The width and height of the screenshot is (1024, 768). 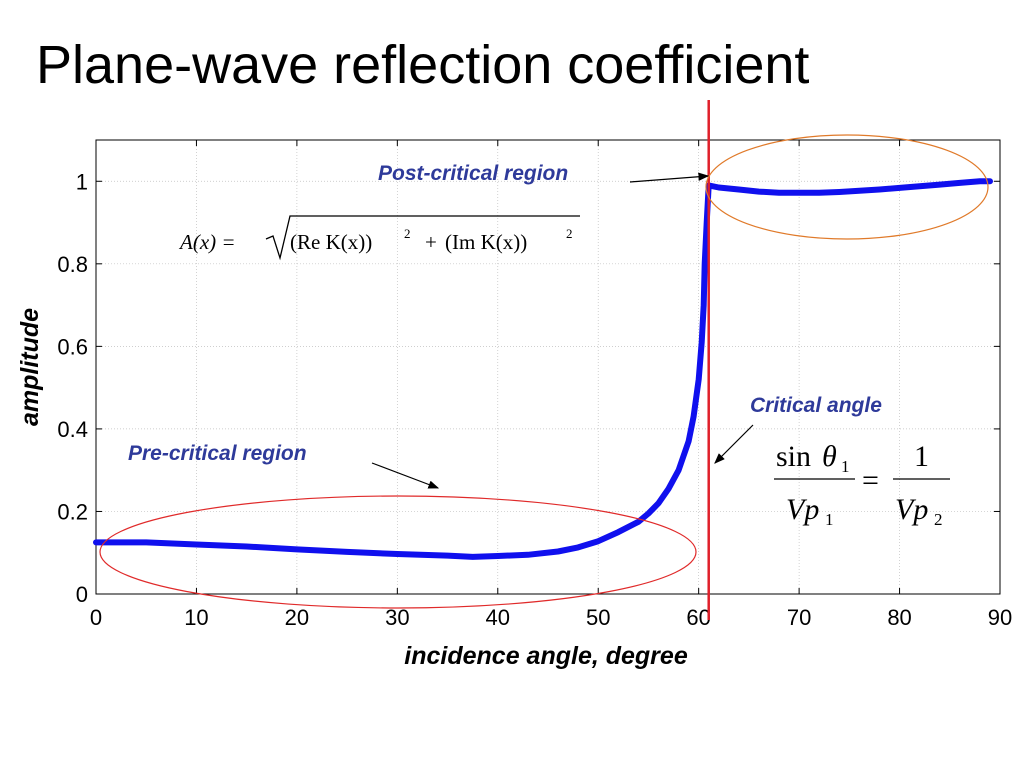 I want to click on snell-vp1-sub: 1, so click(x=829, y=519).